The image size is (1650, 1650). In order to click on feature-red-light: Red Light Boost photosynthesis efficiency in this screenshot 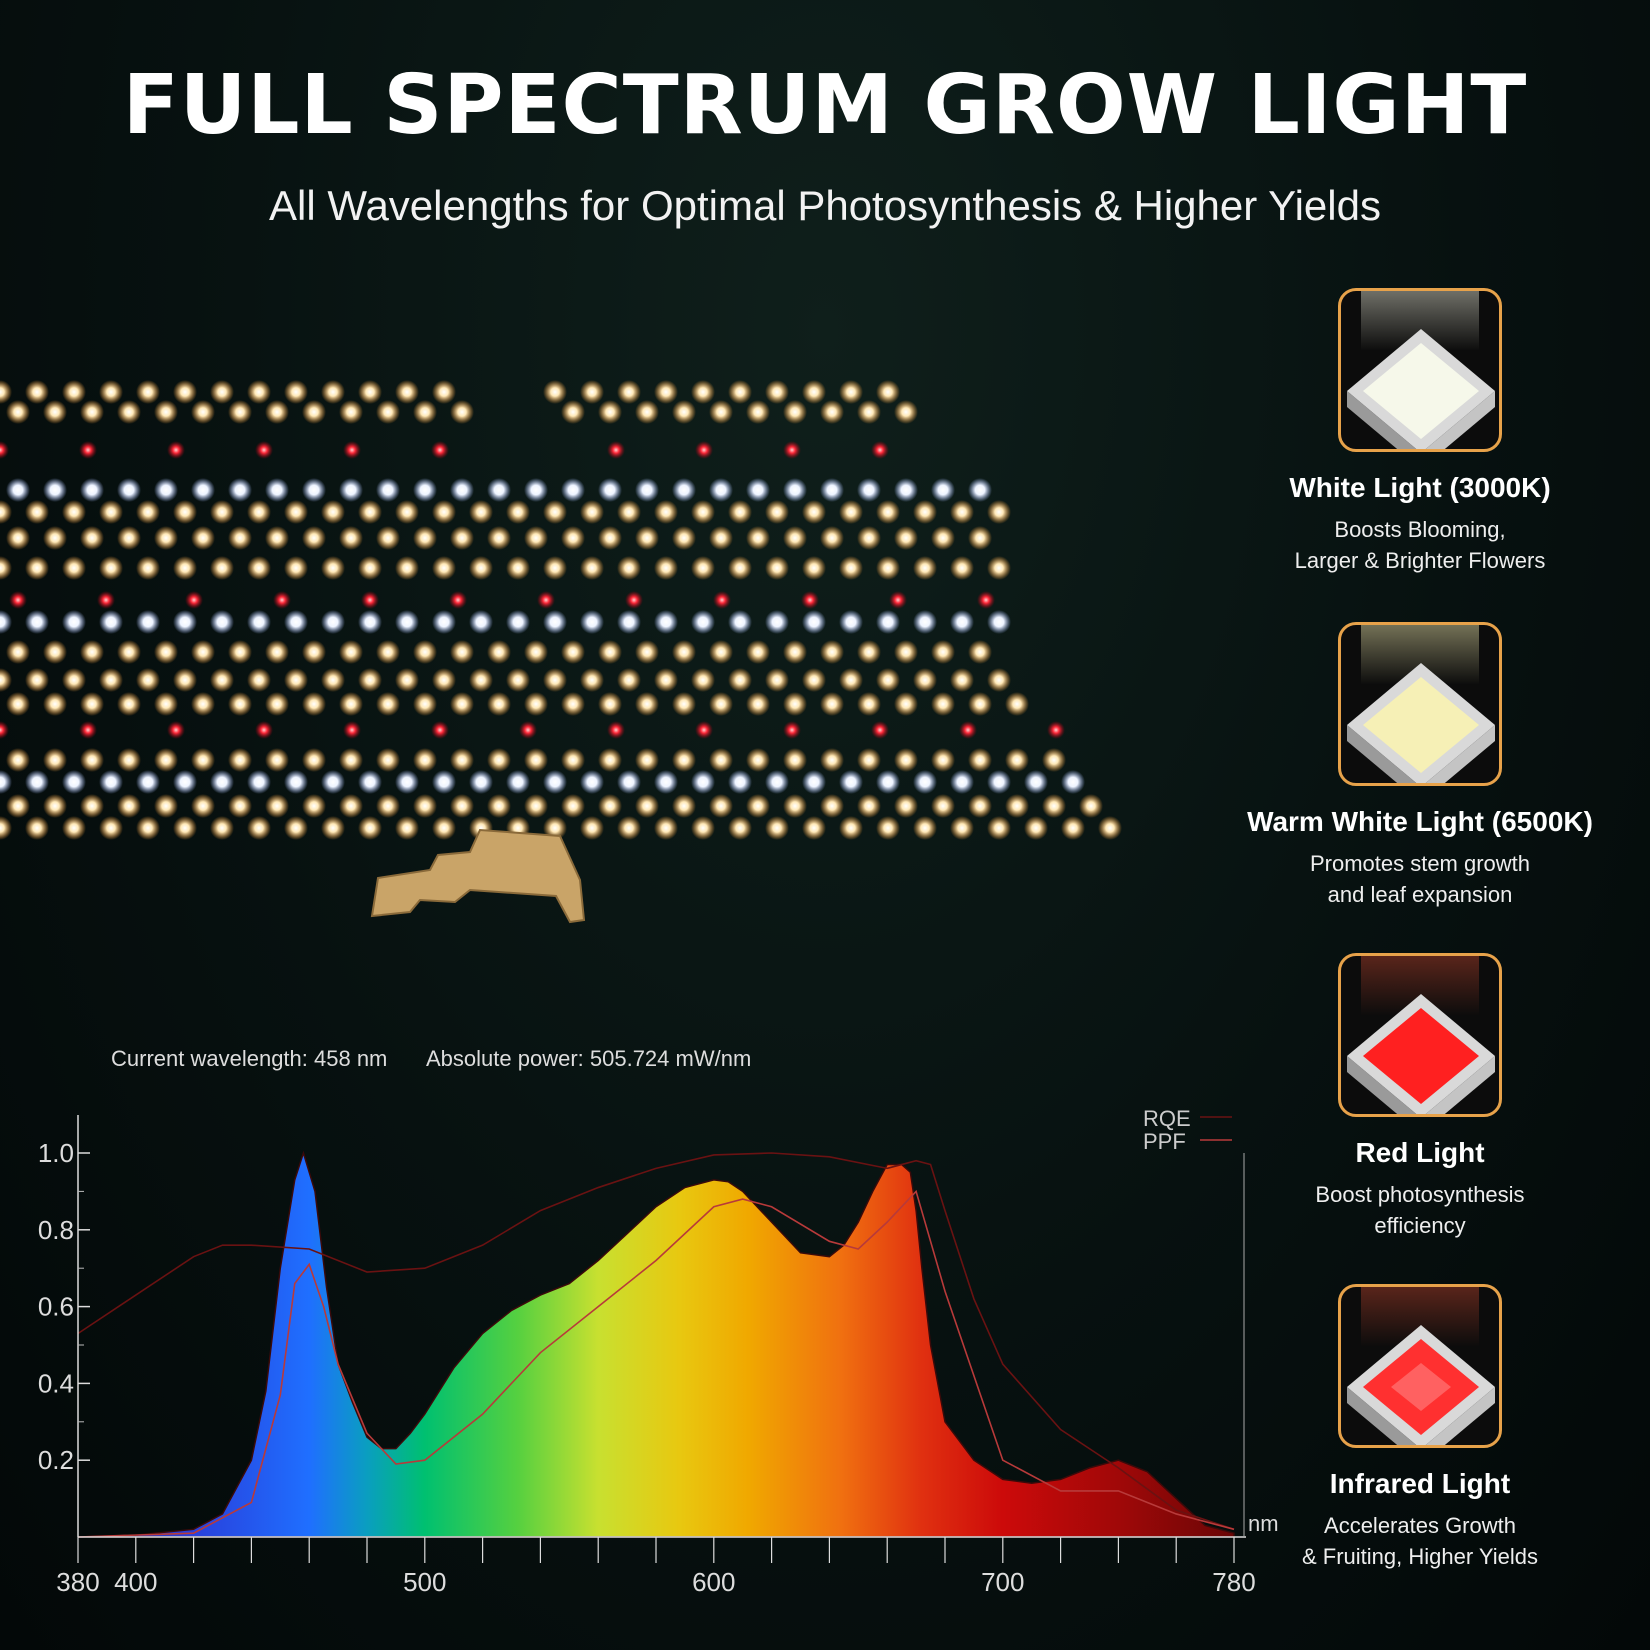, I will do `click(1420, 1097)`.